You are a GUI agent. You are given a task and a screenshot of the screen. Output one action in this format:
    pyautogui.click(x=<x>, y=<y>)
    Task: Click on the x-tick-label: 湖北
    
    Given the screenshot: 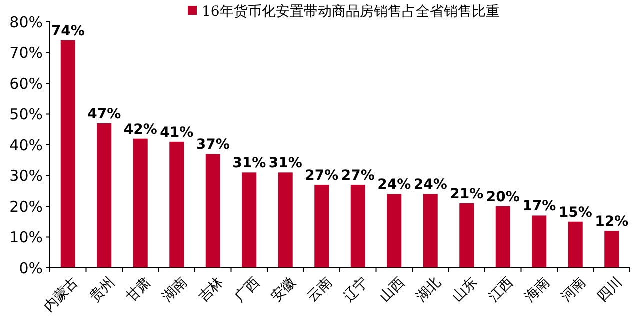 What is the action you would take?
    pyautogui.click(x=428, y=290)
    